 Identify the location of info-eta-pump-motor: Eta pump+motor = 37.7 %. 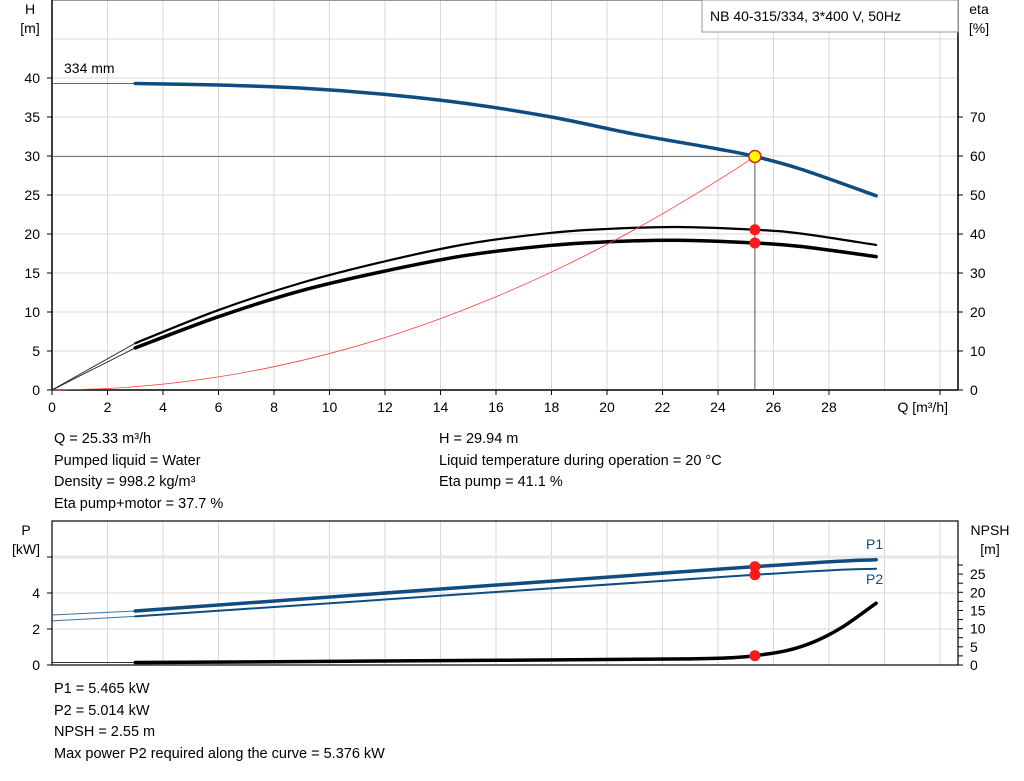
(139, 503).